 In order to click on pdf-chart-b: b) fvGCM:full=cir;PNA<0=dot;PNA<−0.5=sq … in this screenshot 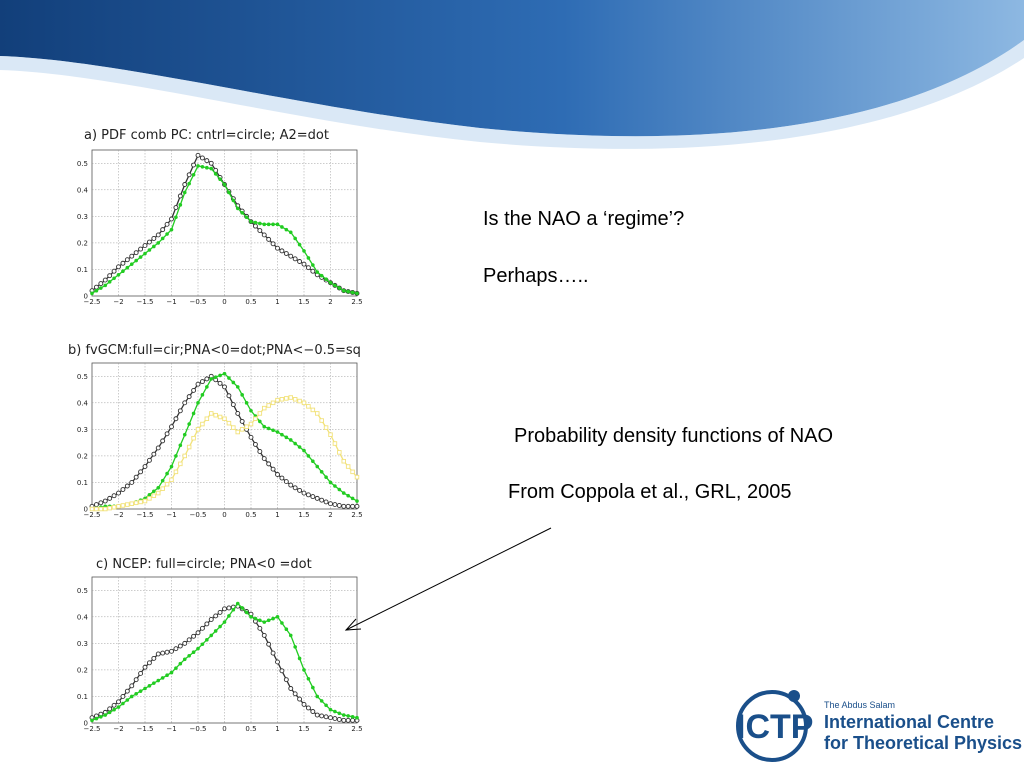, I will do `click(215, 431)`.